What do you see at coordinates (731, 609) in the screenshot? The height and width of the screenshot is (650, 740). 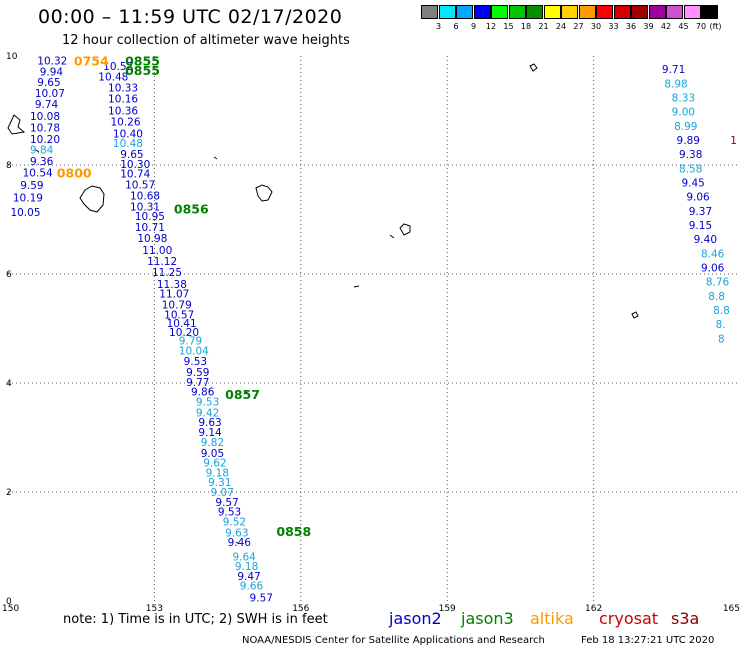 I see `lon-tick-label: 165` at bounding box center [731, 609].